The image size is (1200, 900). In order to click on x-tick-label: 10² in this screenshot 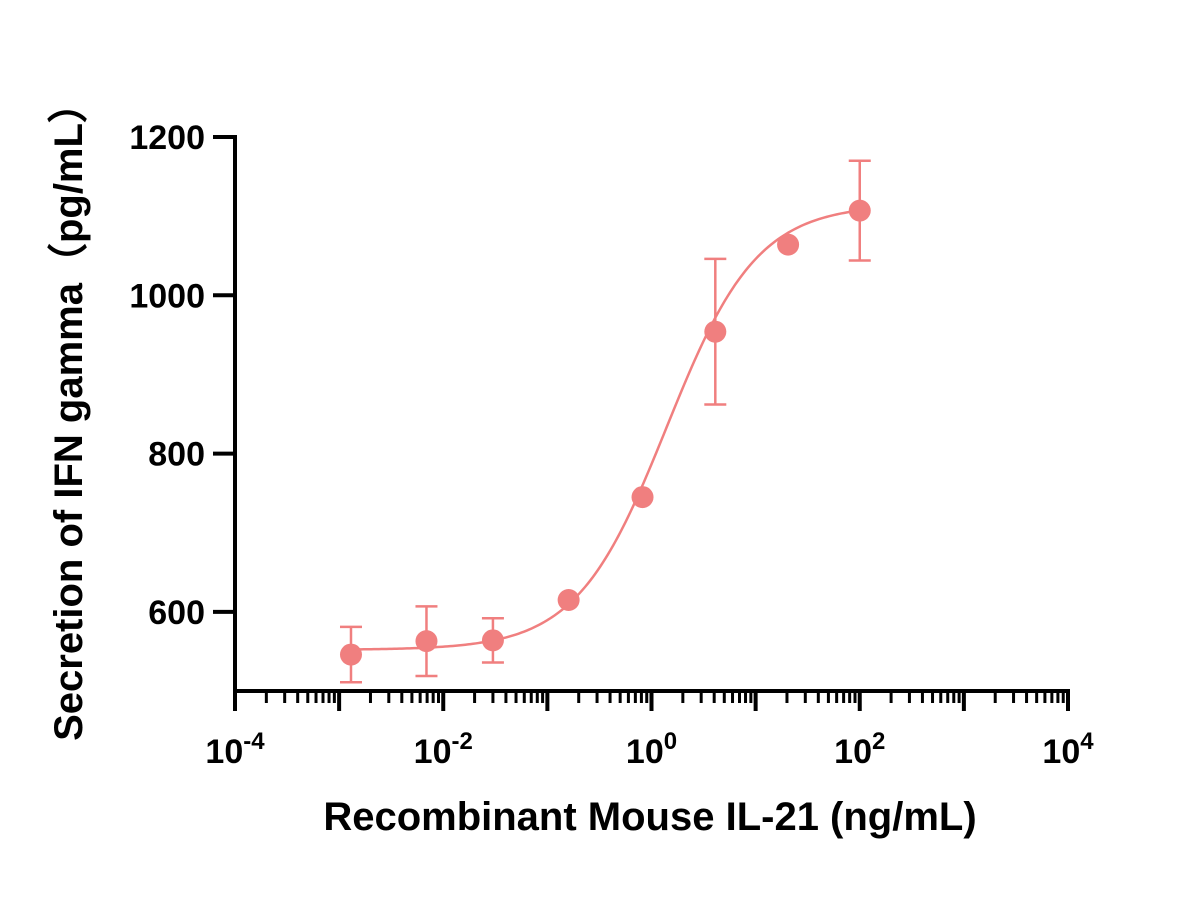, I will do `click(859, 749)`.